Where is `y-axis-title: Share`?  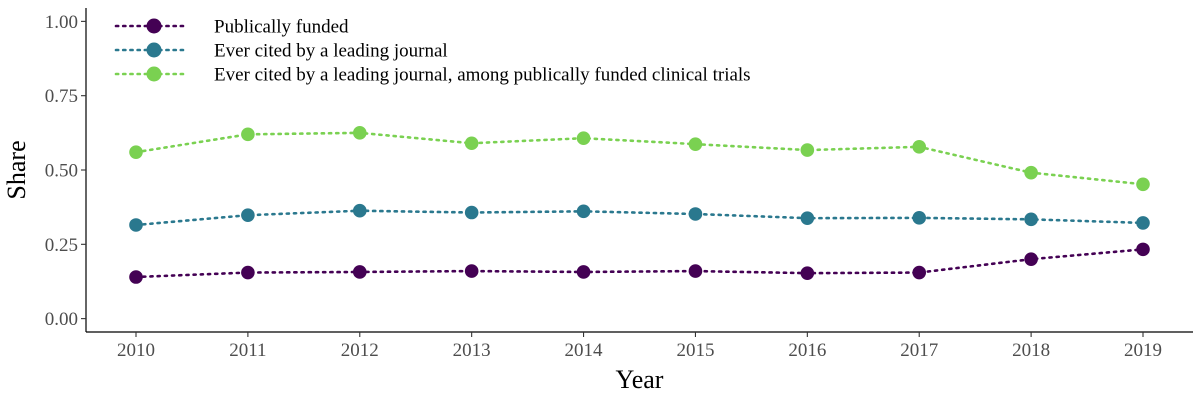
y-axis-title: Share is located at coordinates (16, 169).